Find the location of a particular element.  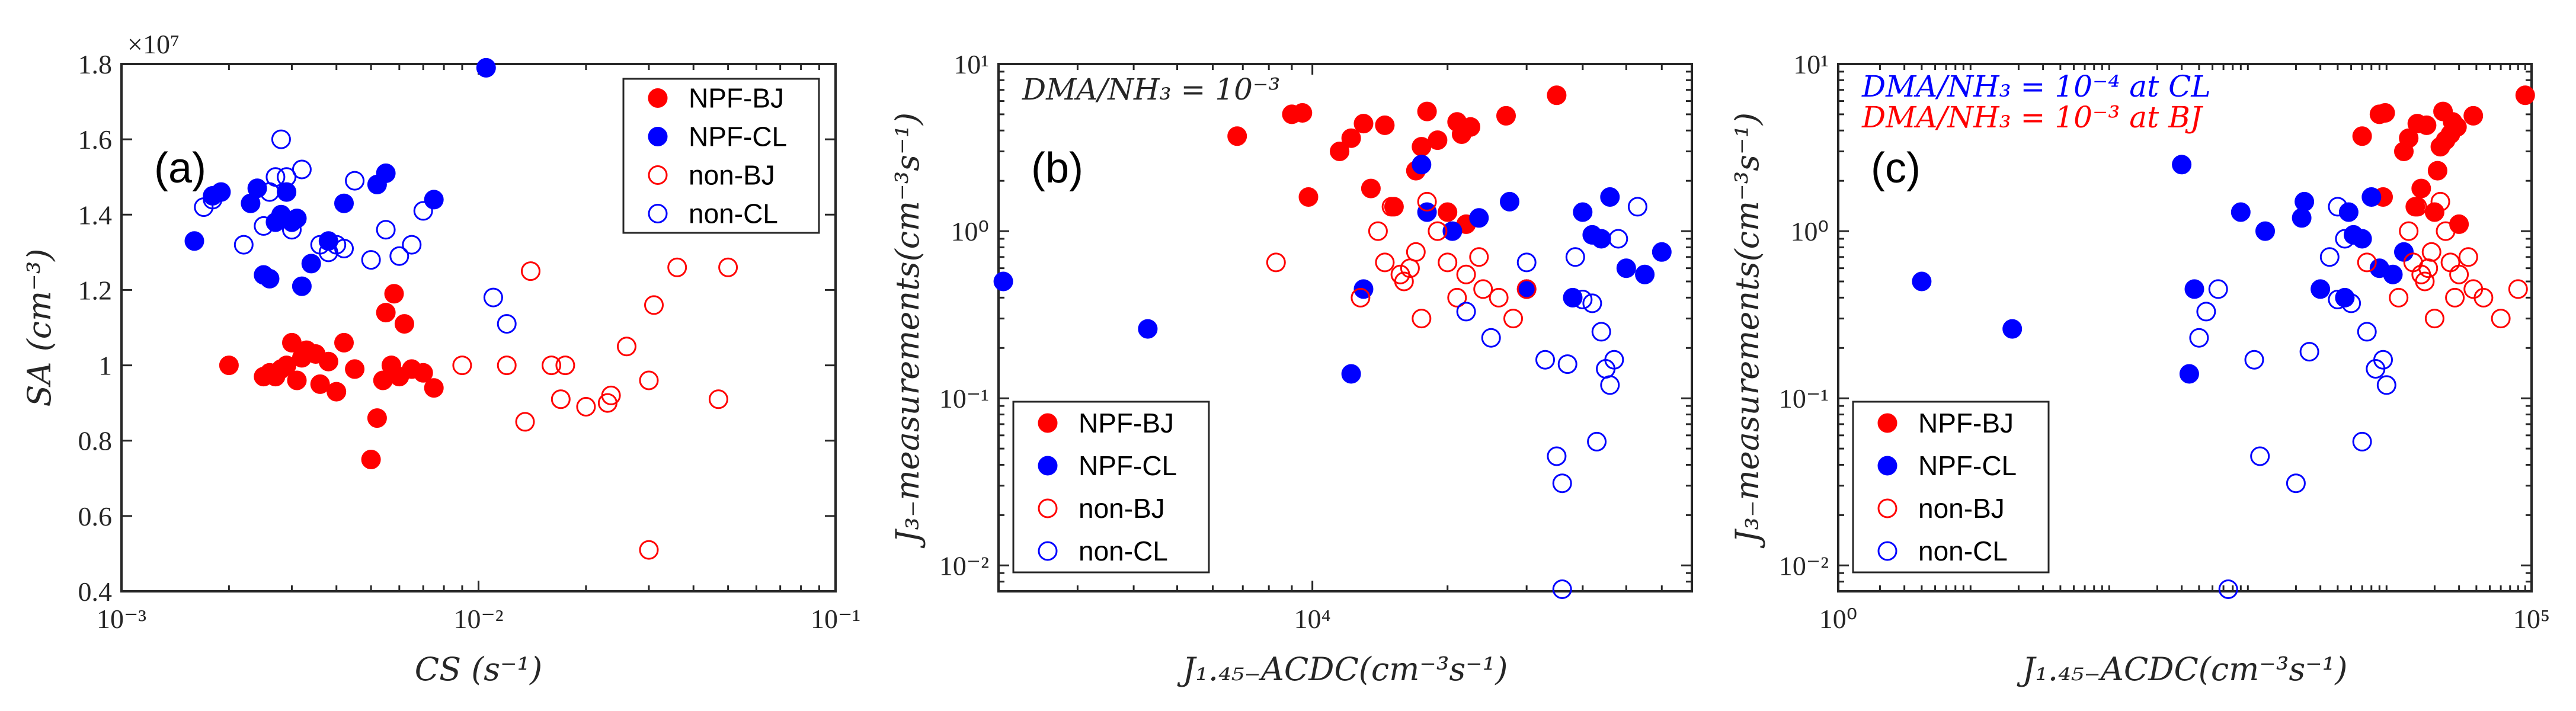

series-npf-cl is located at coordinates (2163, 269).